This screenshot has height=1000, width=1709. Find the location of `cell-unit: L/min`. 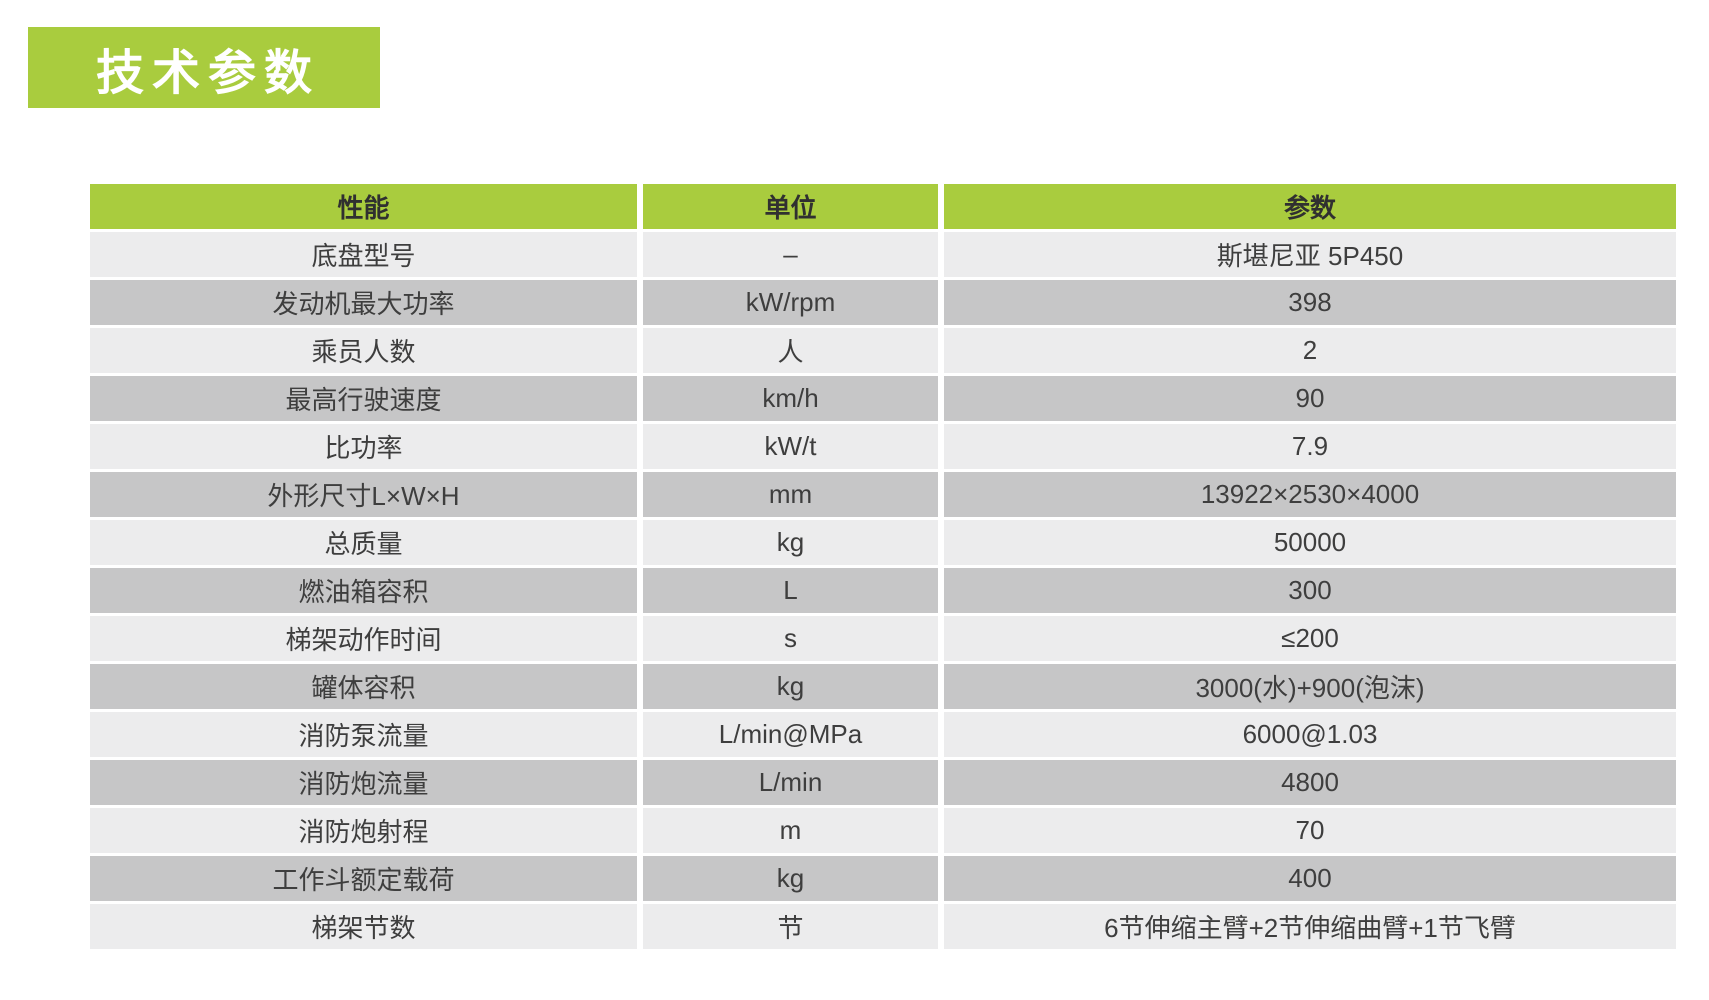

cell-unit: L/min is located at coordinates (790, 782).